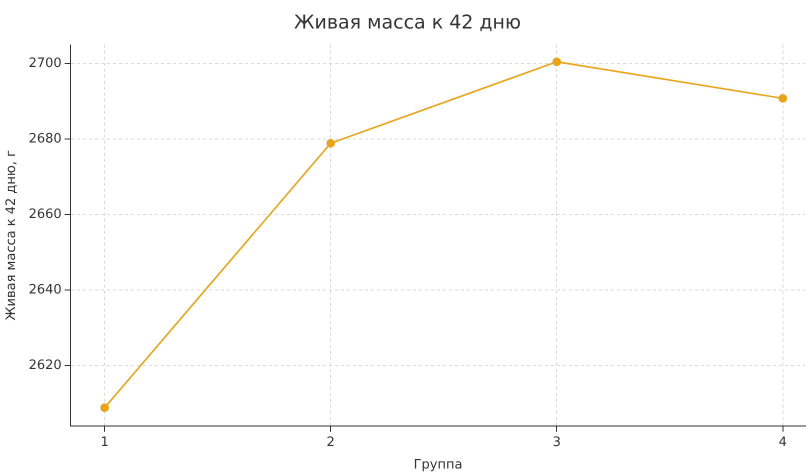  I want to click on y-tick-label: 2620, so click(45, 365).